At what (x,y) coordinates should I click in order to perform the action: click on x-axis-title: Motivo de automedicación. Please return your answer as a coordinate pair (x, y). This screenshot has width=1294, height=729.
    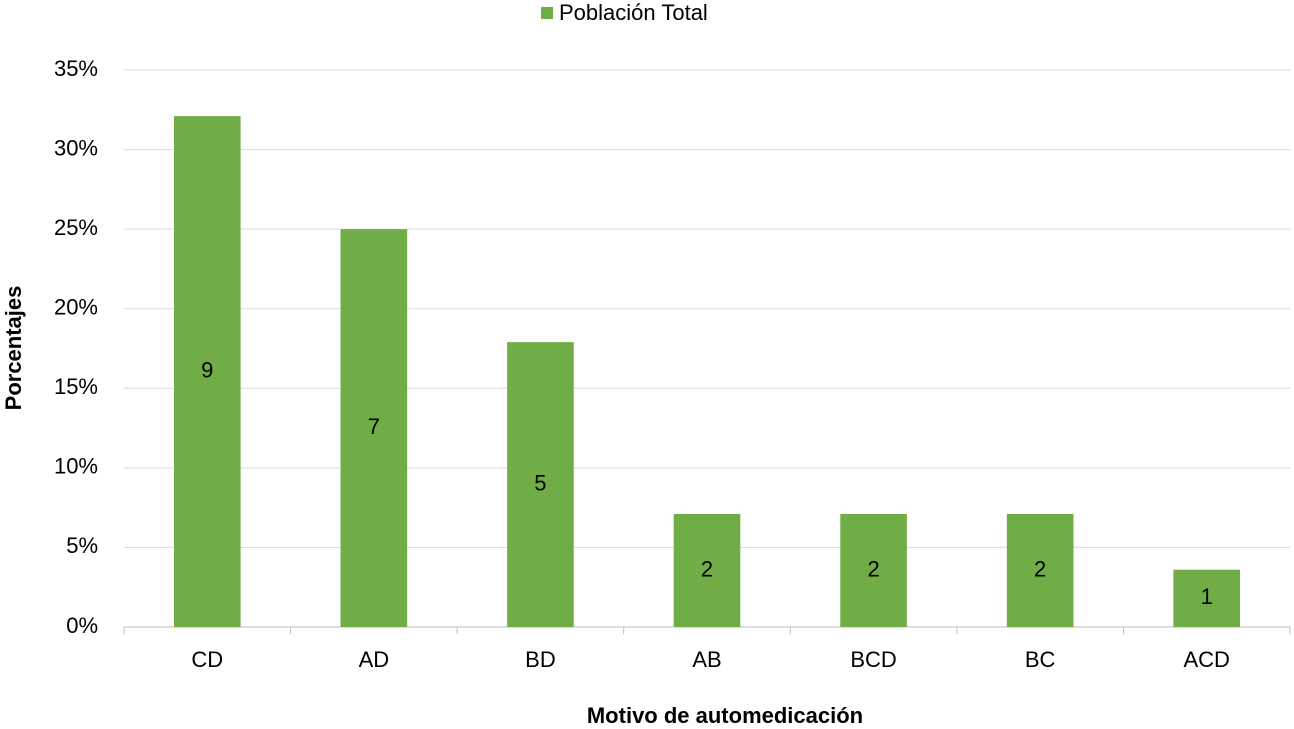
    Looking at the image, I should click on (725, 715).